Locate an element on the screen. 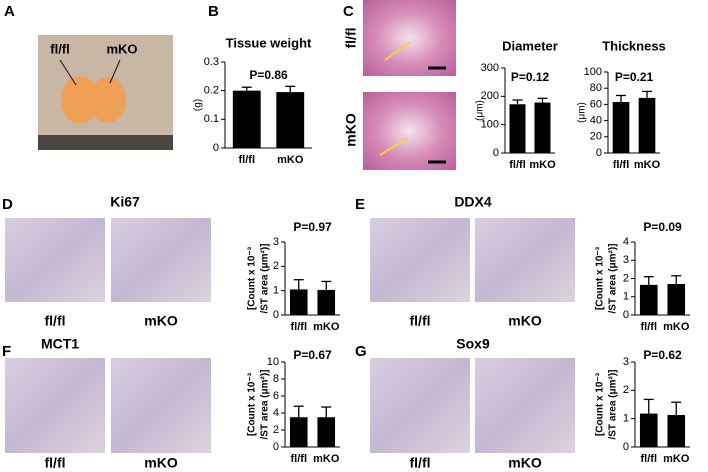  row-label: mKO is located at coordinates (351, 130).